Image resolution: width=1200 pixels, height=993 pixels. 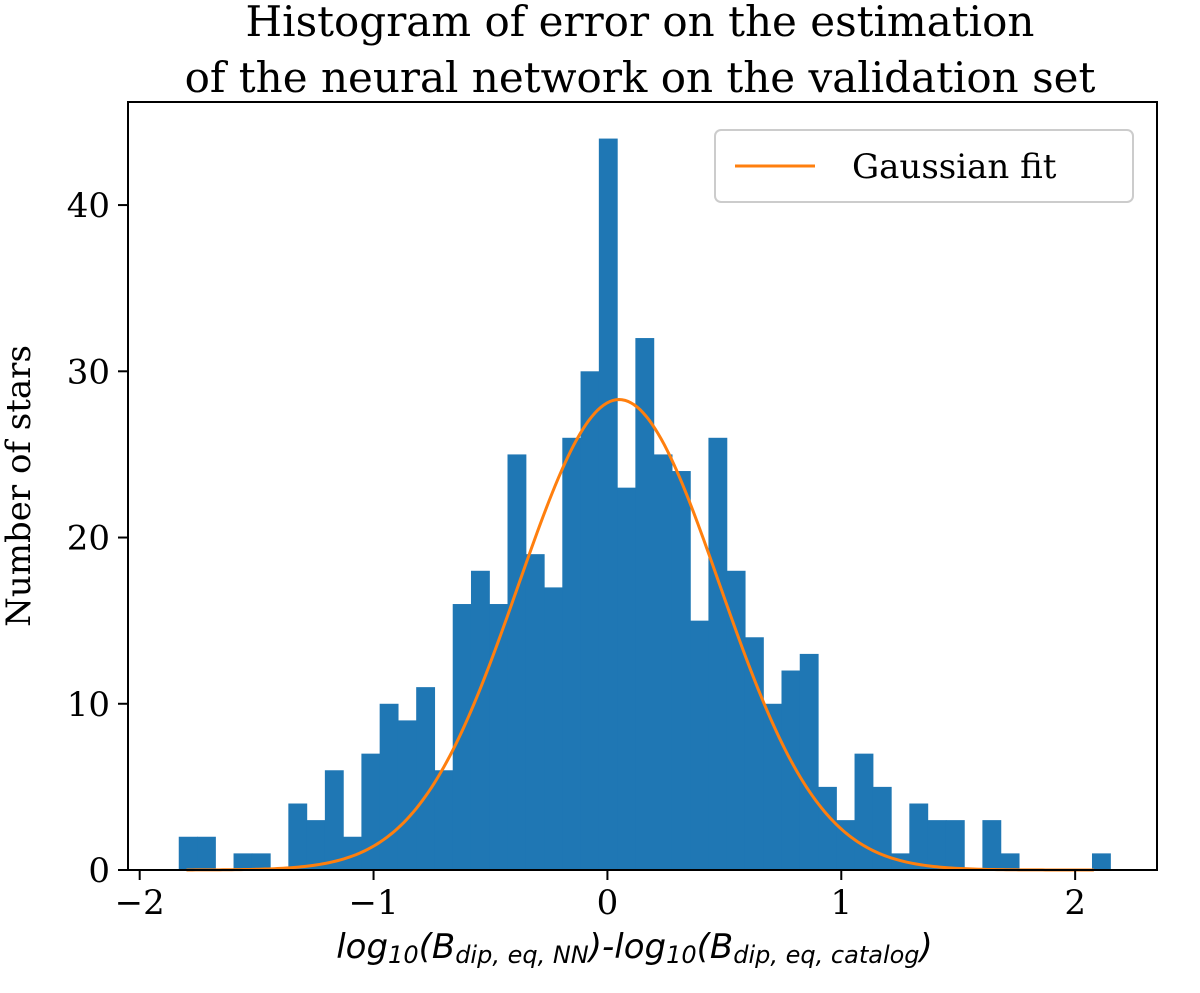 What do you see at coordinates (88, 372) in the screenshot?
I see `y-tick-label: 30` at bounding box center [88, 372].